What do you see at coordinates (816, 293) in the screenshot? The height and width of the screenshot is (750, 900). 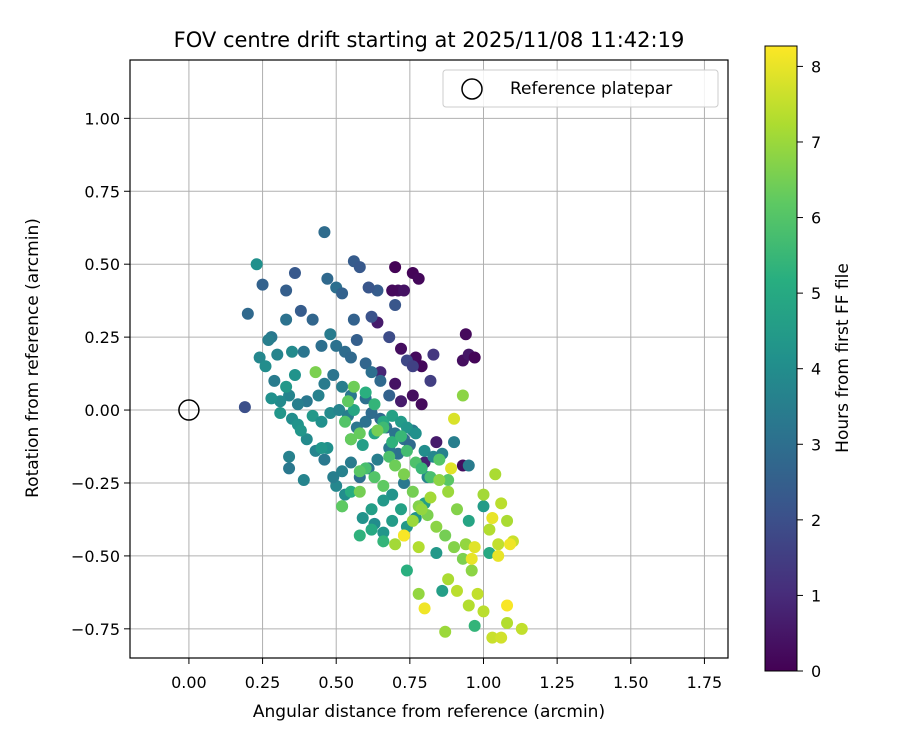 I see `colorbar-tick-label: 5` at bounding box center [816, 293].